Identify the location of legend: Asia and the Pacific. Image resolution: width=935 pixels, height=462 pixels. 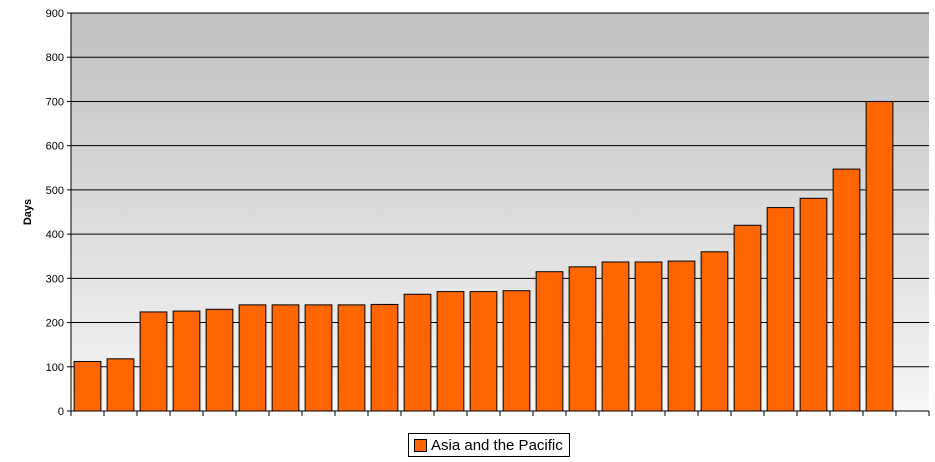
(489, 445).